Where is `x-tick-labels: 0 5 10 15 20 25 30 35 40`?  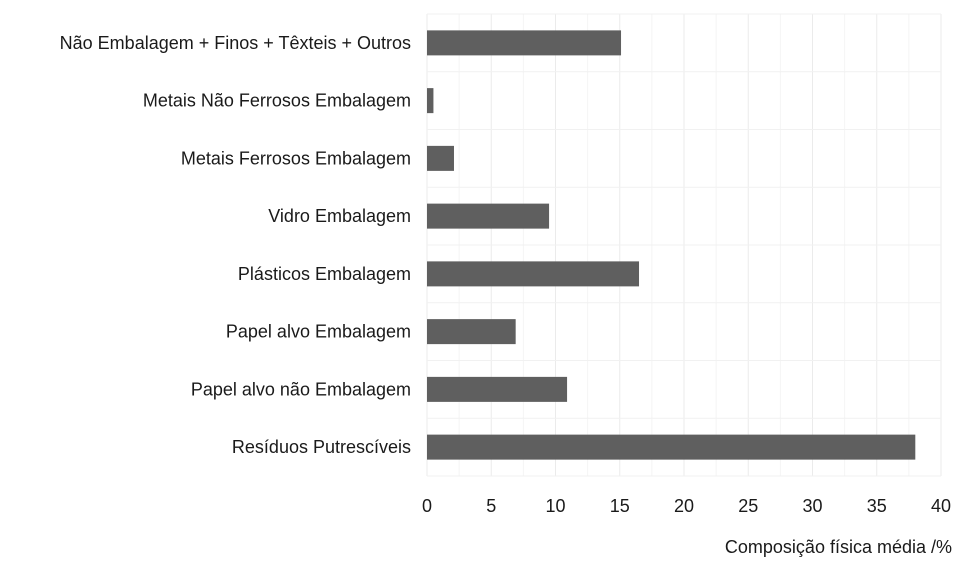
x-tick-labels: 0 5 10 15 20 25 30 35 40 is located at coordinates (686, 506).